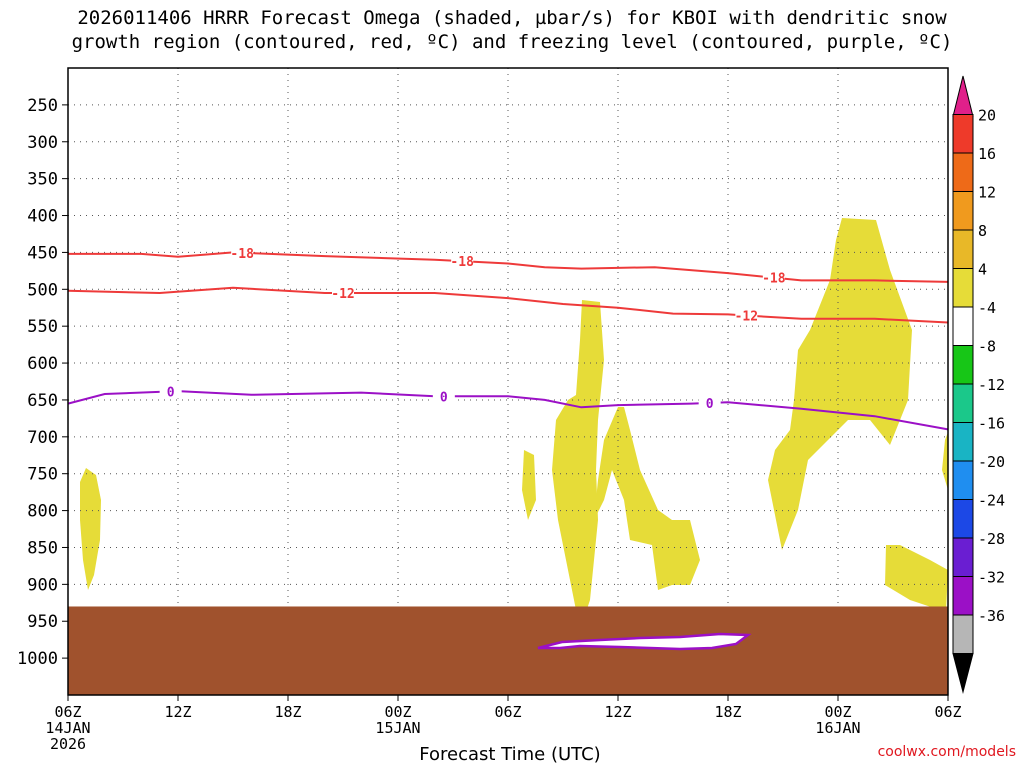  What do you see at coordinates (508, 650) in the screenshot?
I see `ground-mask` at bounding box center [508, 650].